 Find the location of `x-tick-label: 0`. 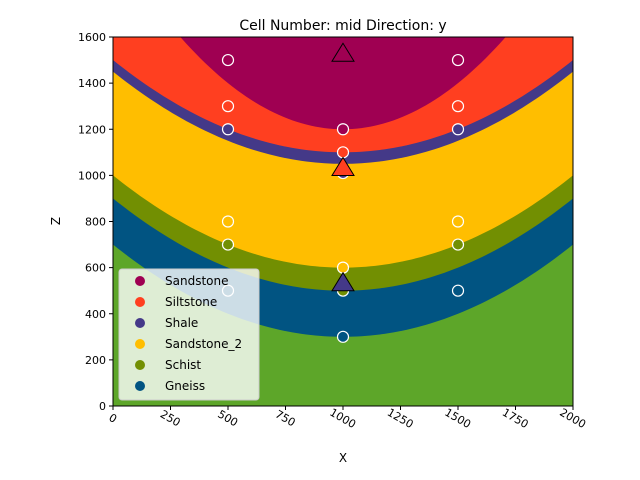

x-tick-label: 0 is located at coordinates (112, 418).